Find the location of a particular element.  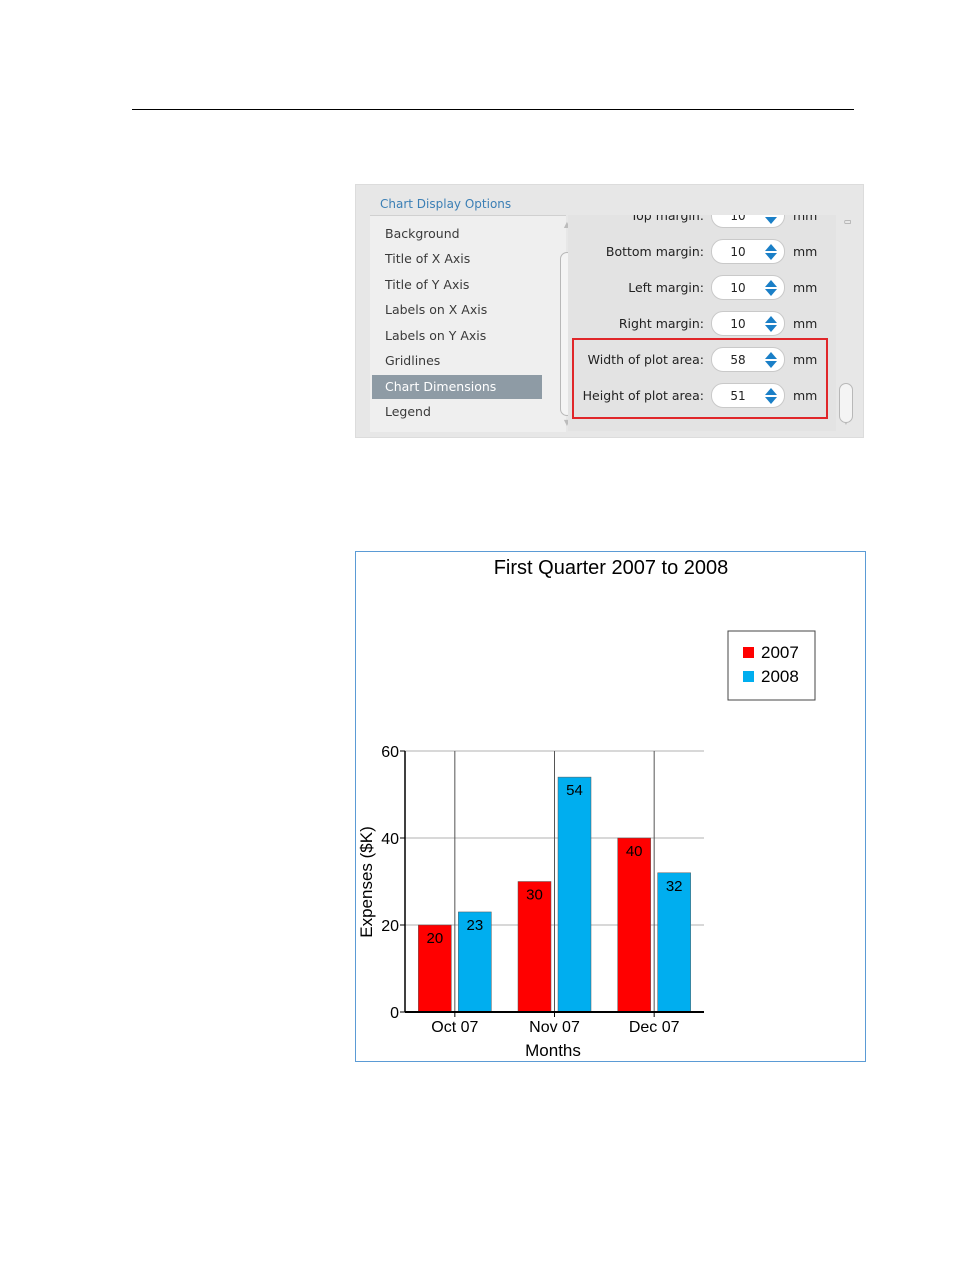

x-tick-label: Dec 07 is located at coordinates (654, 1027).